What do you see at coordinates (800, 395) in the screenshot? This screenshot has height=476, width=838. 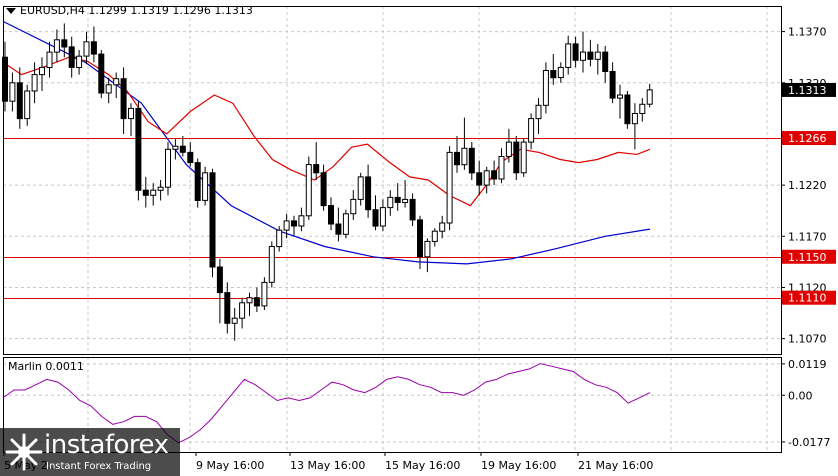 I see `osc-tick-label-1: 0.00` at bounding box center [800, 395].